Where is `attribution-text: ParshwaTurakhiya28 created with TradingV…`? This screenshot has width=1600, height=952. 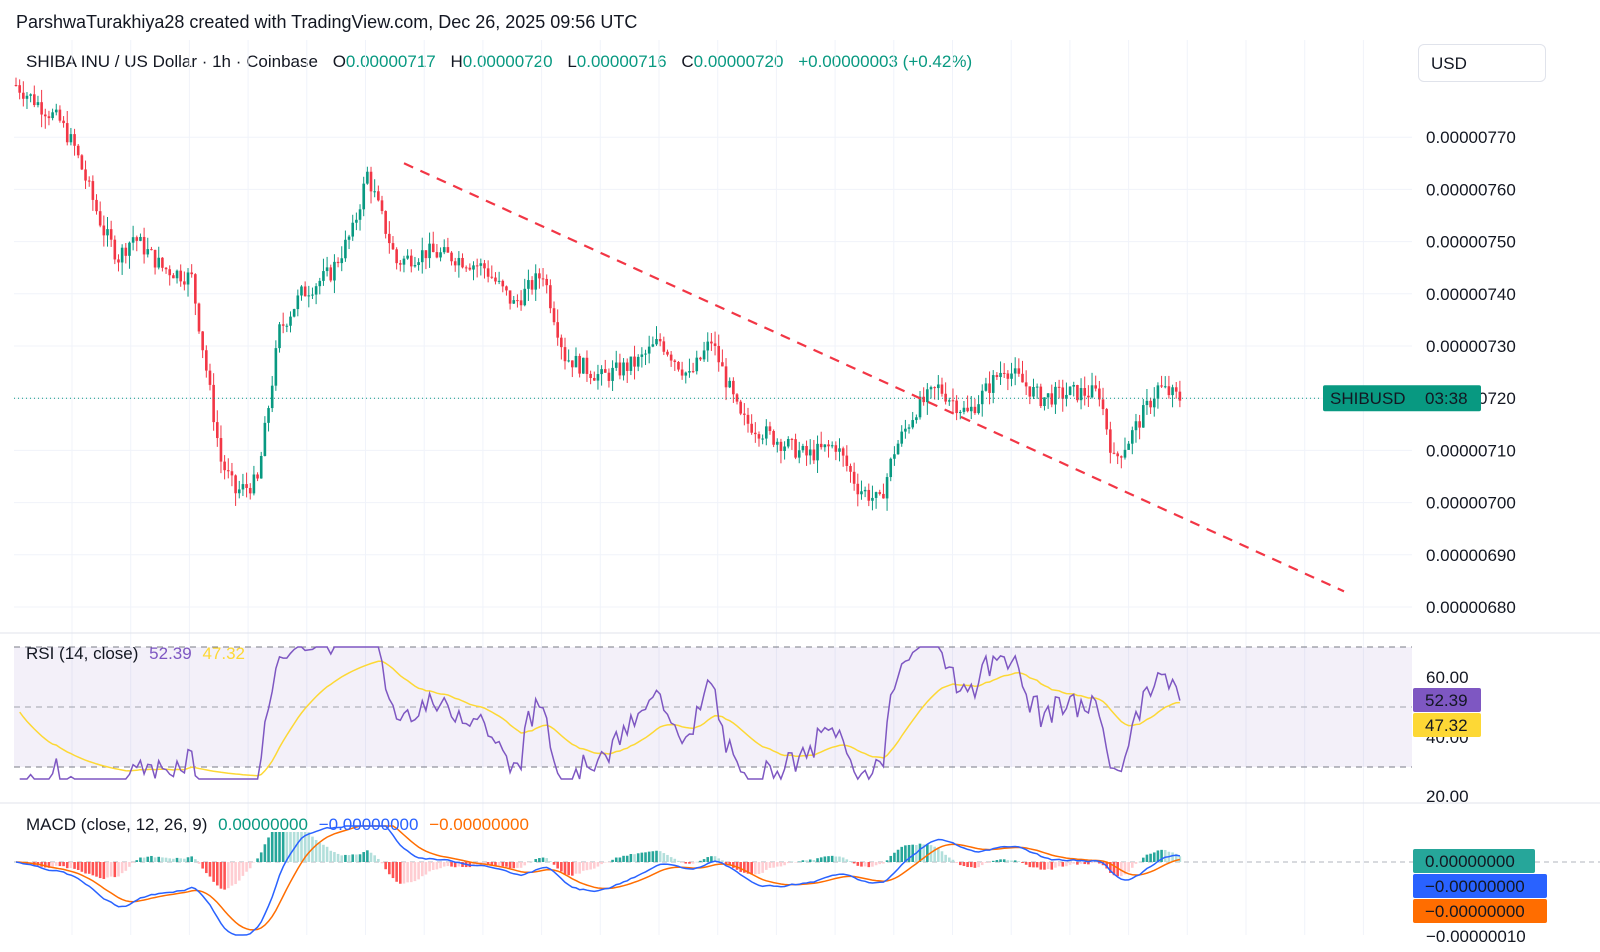
attribution-text: ParshwaTurakhiya28 created with TradingV… is located at coordinates (327, 22).